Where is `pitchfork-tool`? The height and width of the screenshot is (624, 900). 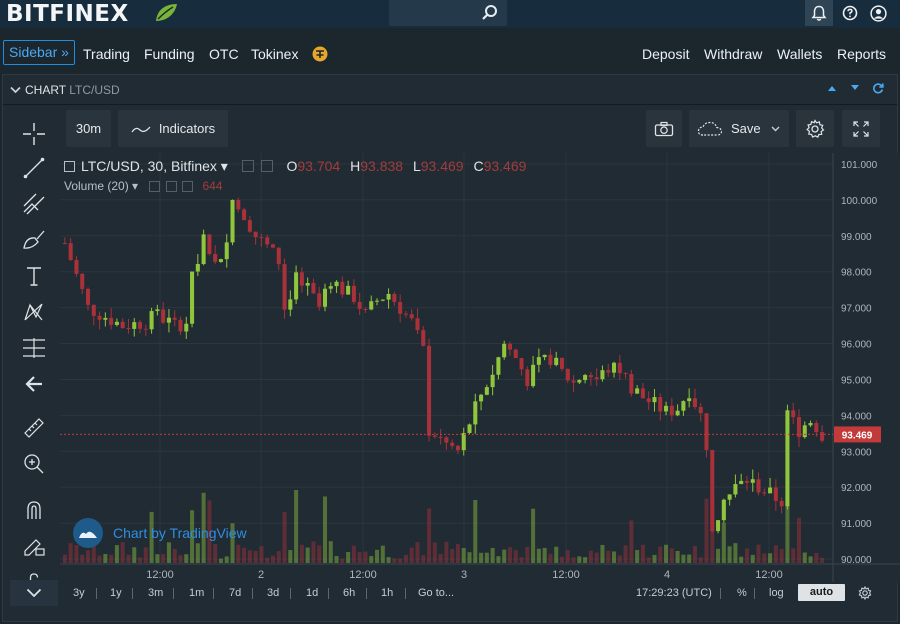 pitchfork-tool is located at coordinates (34, 204).